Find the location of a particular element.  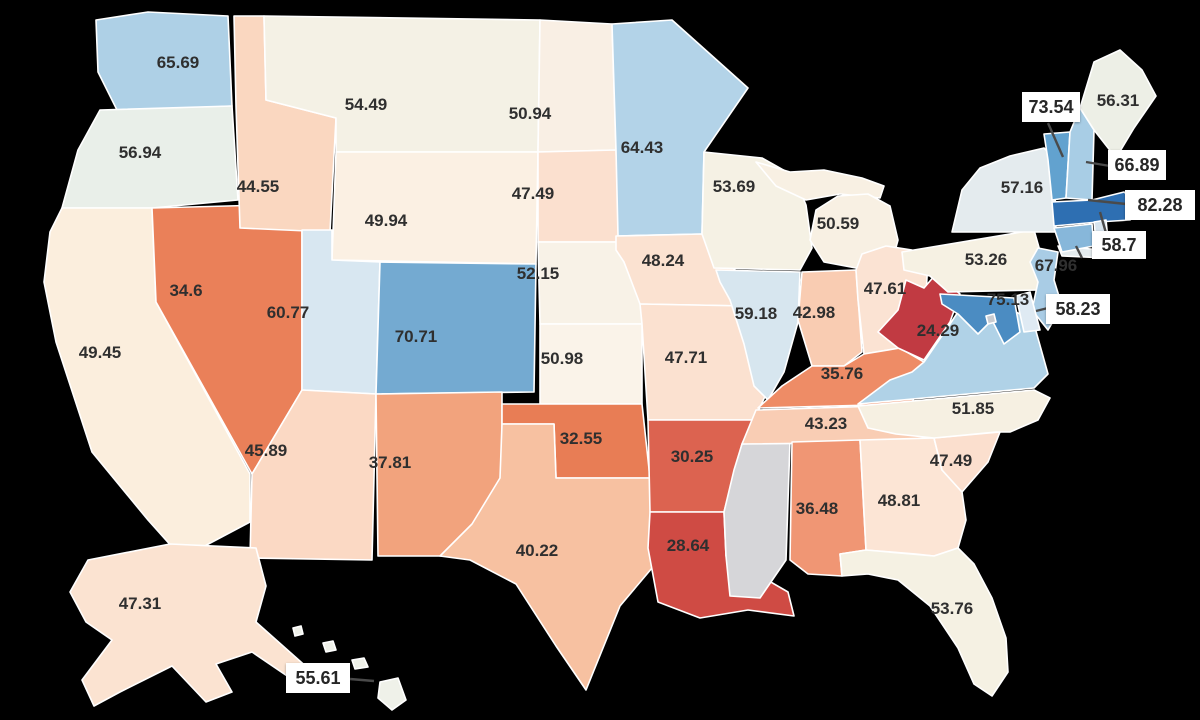

callout-value-rhode-island: 58.7 is located at coordinates (1118, 245).